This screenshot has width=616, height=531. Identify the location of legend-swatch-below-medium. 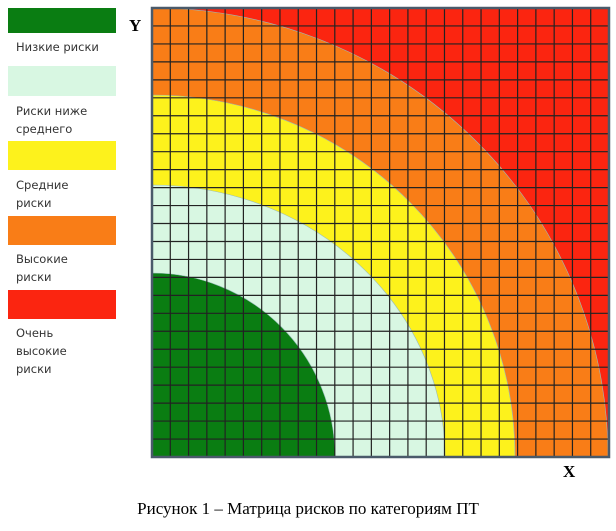
(62, 81).